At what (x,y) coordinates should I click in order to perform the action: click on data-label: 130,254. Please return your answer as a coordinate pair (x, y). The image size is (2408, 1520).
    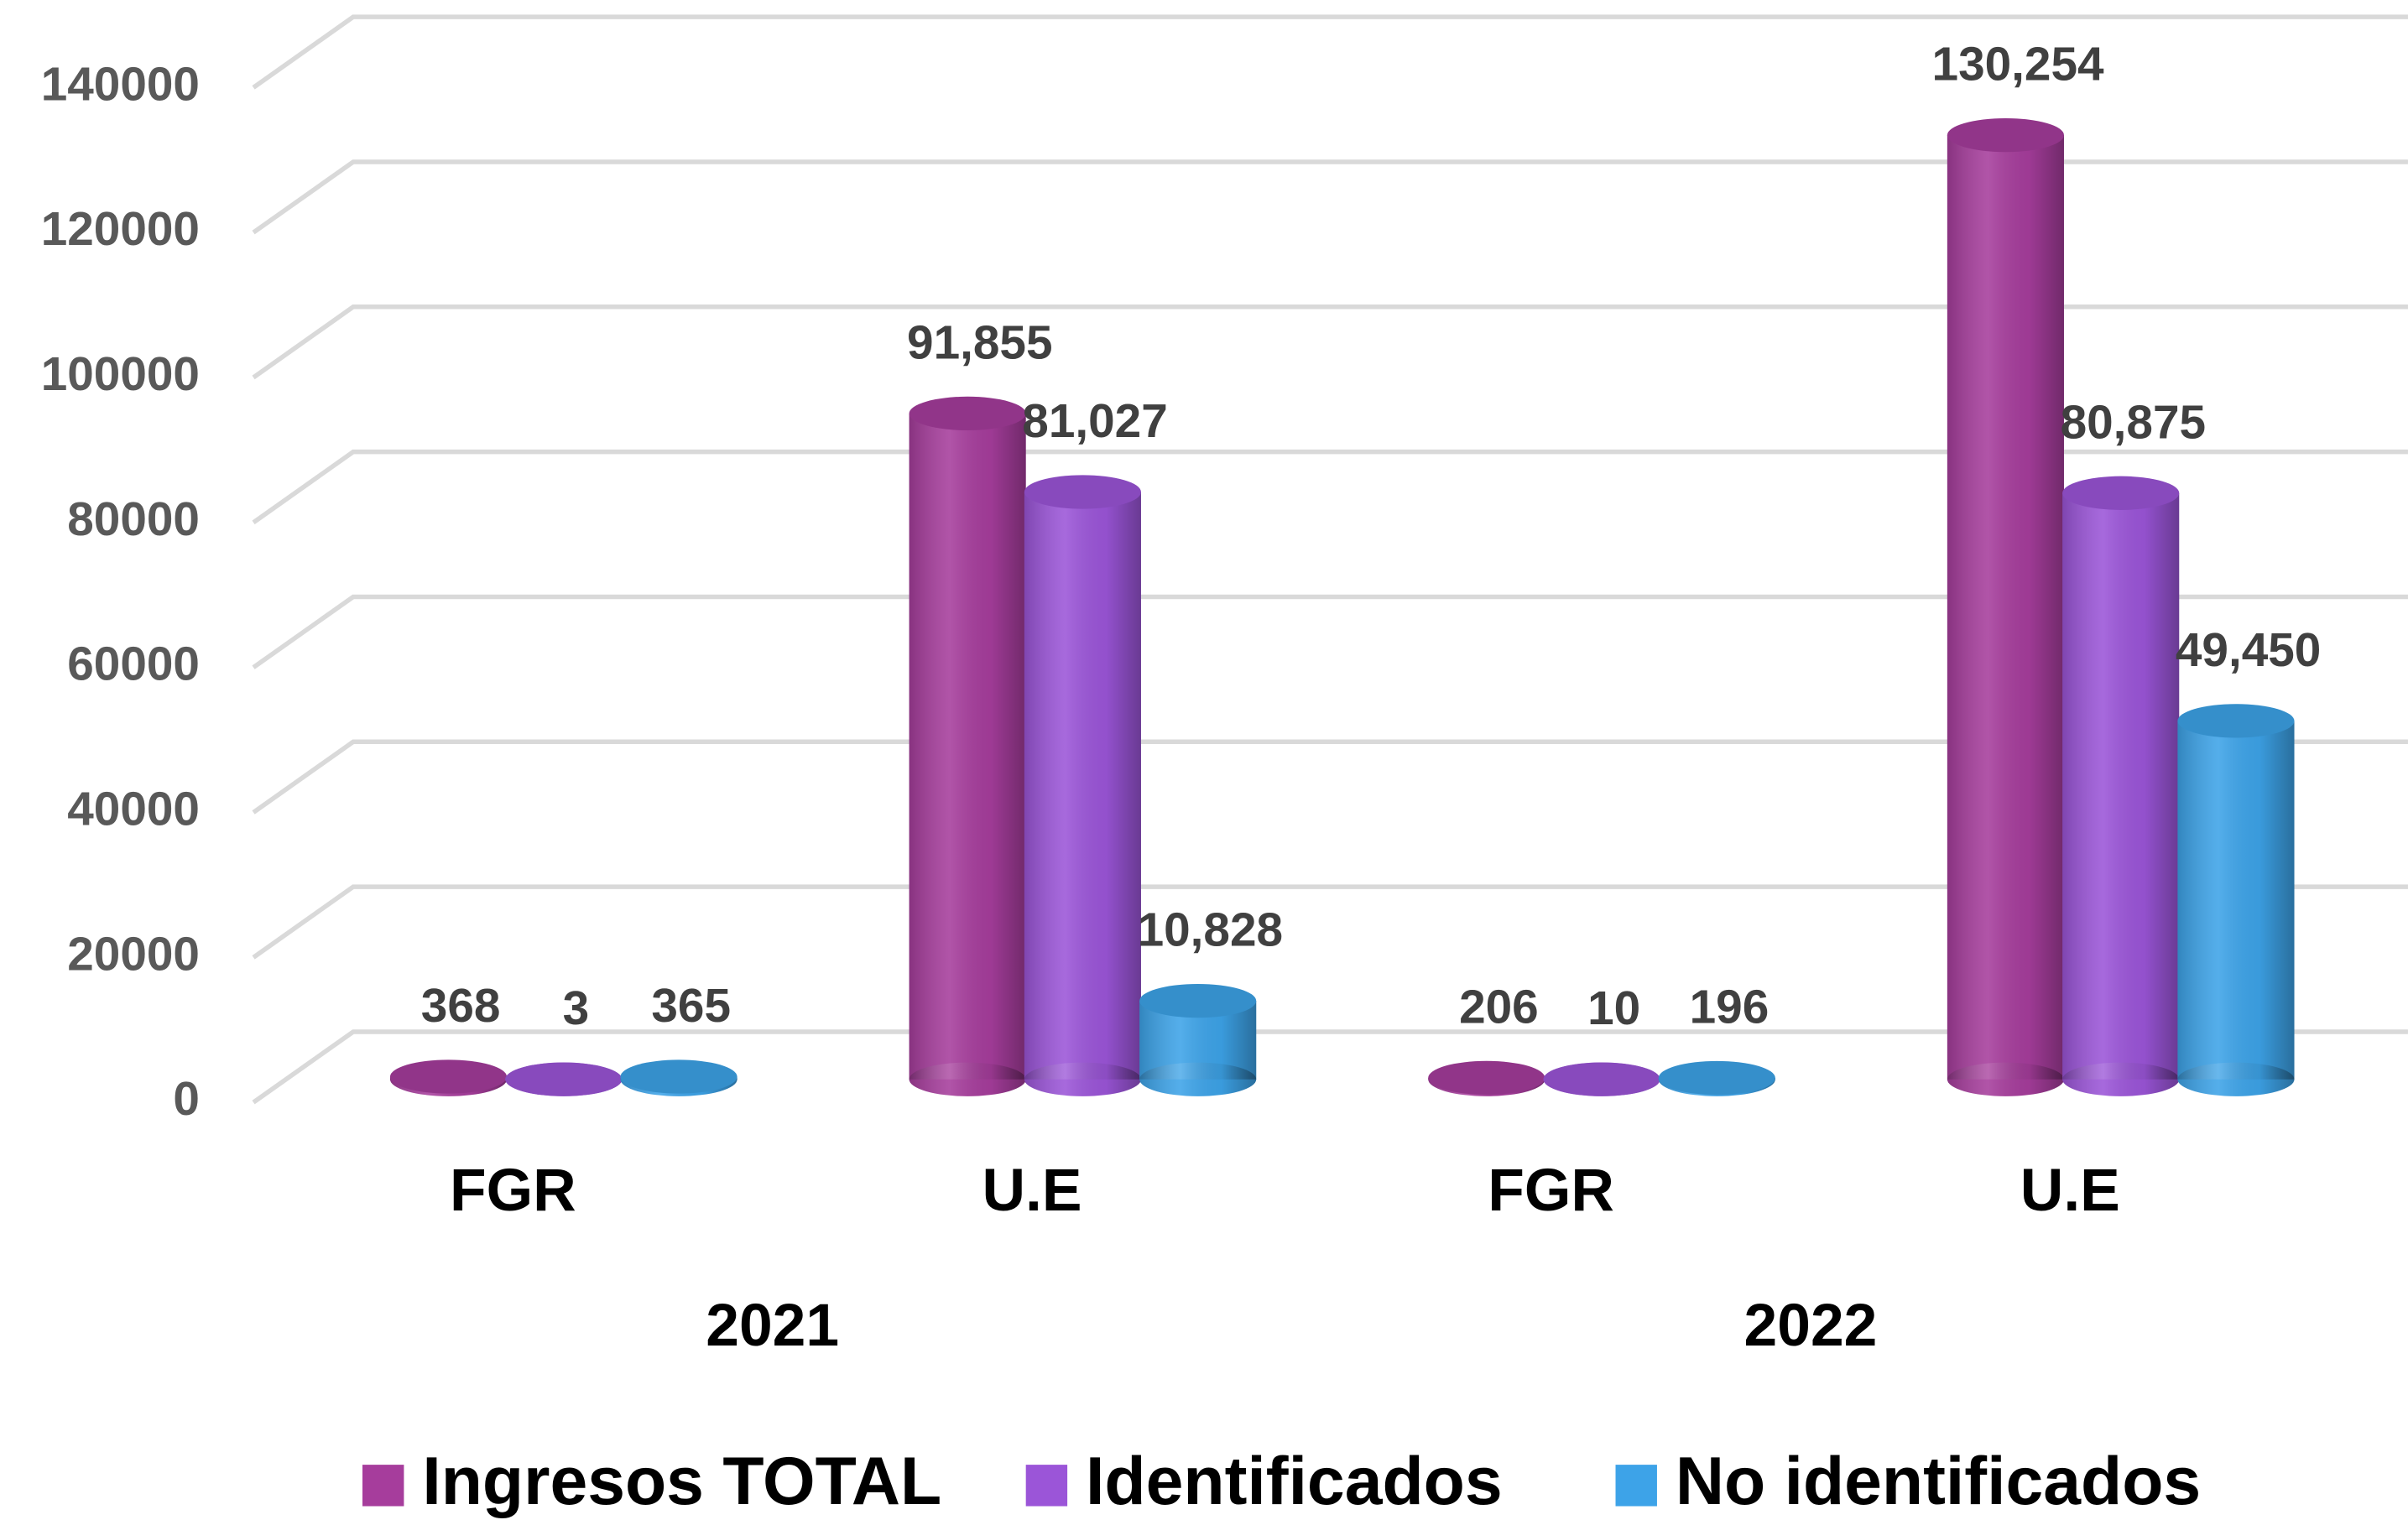
    Looking at the image, I should click on (2018, 65).